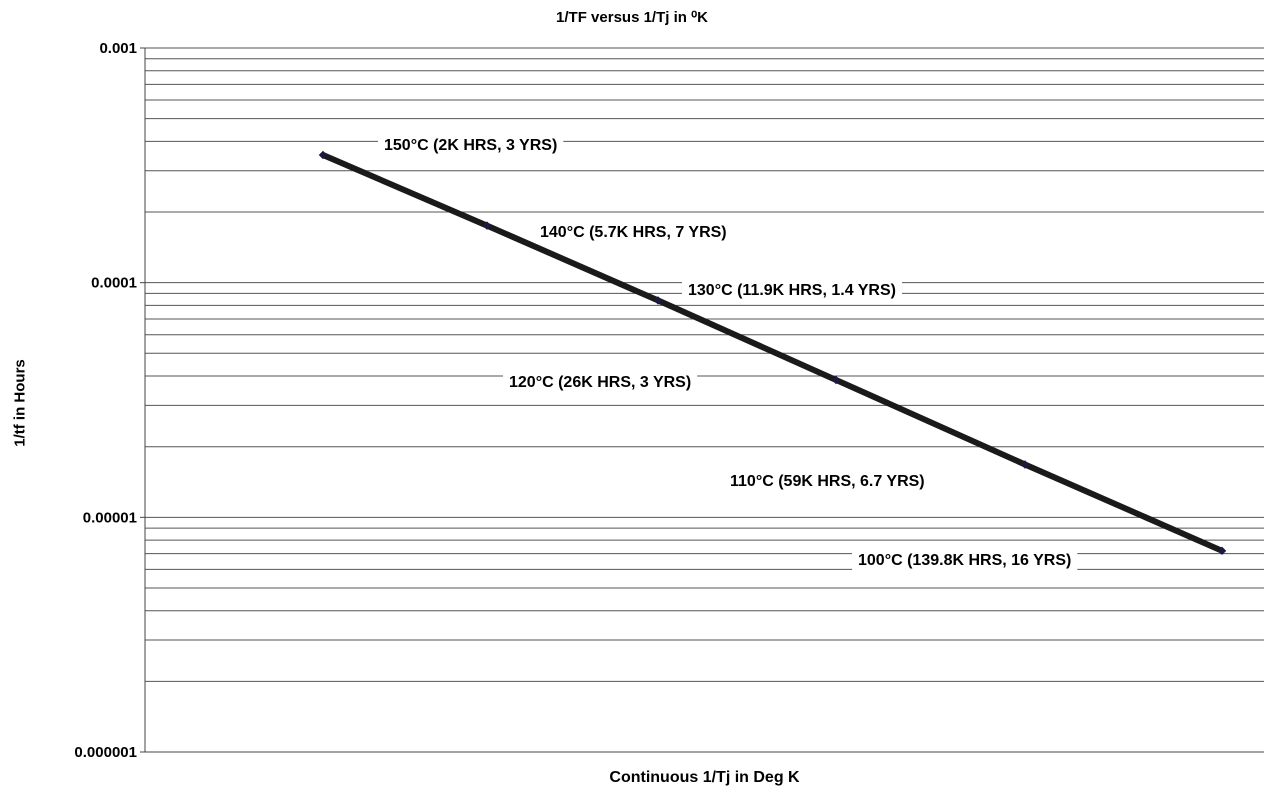 This screenshot has width=1264, height=799. I want to click on annotation-label: 110°C (59K HRS, 6.7 YRS), so click(827, 481).